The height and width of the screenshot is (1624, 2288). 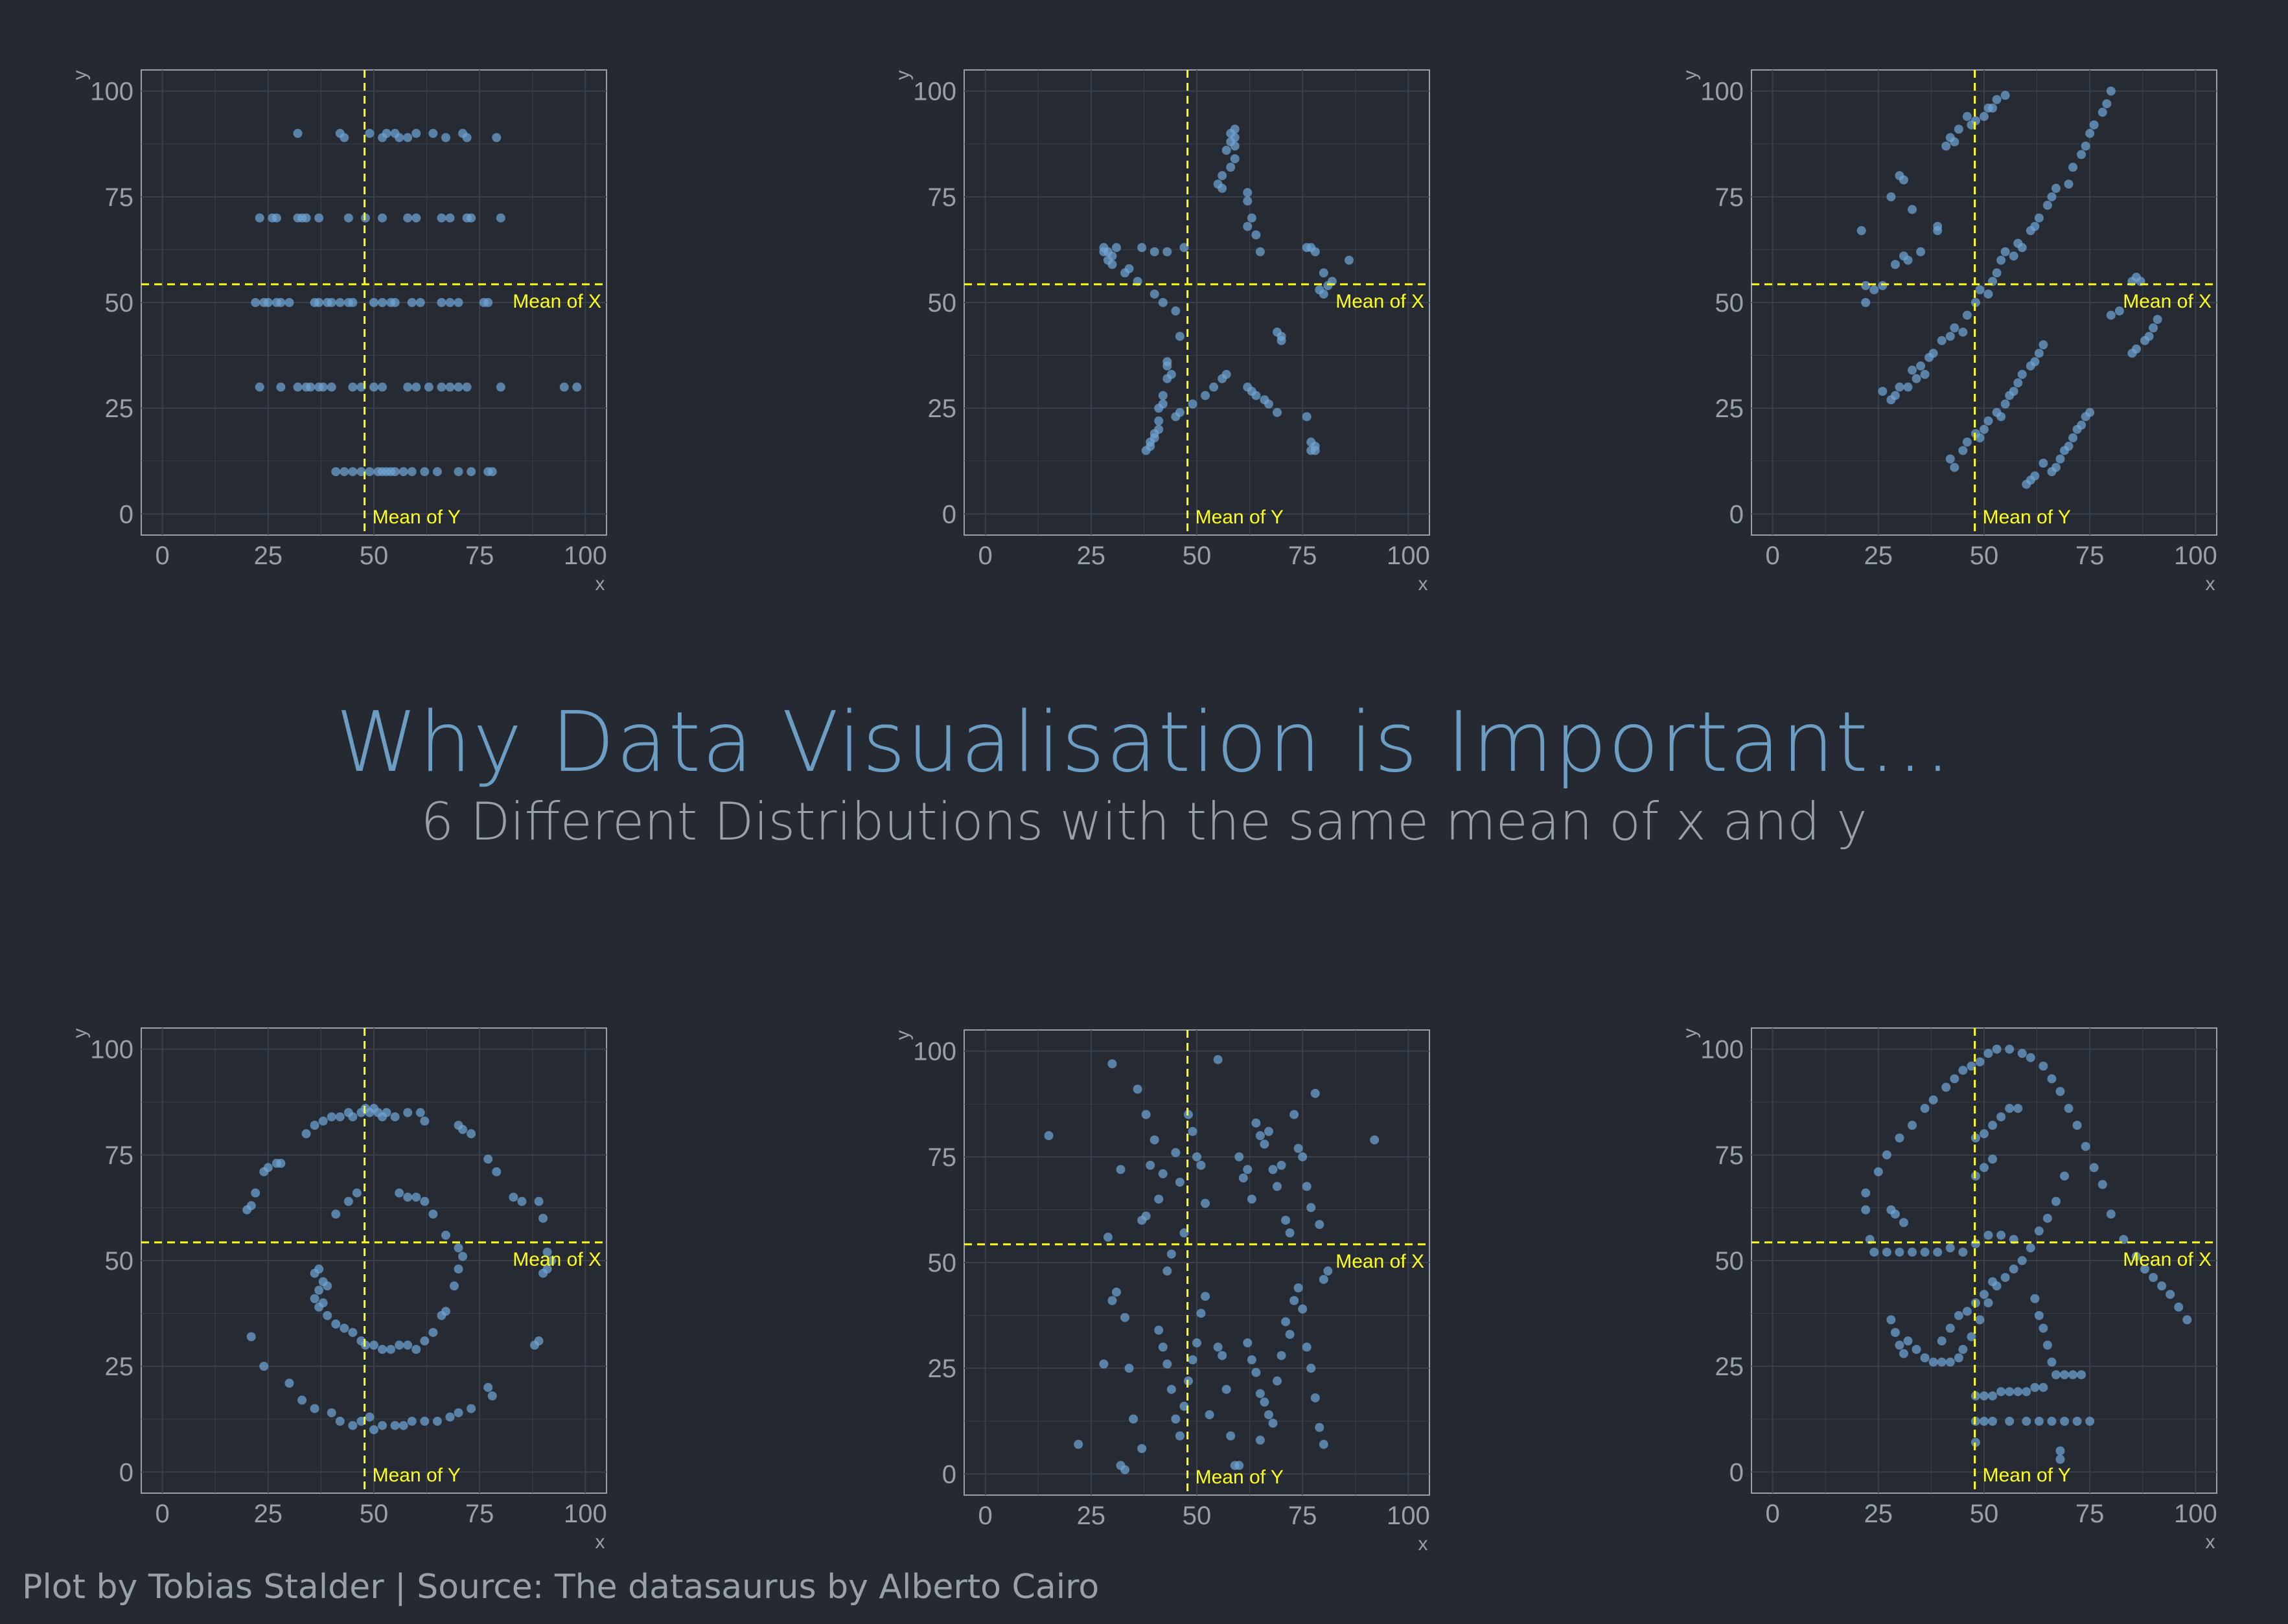 What do you see at coordinates (1729, 409) in the screenshot?
I see `y-tick-label: 25` at bounding box center [1729, 409].